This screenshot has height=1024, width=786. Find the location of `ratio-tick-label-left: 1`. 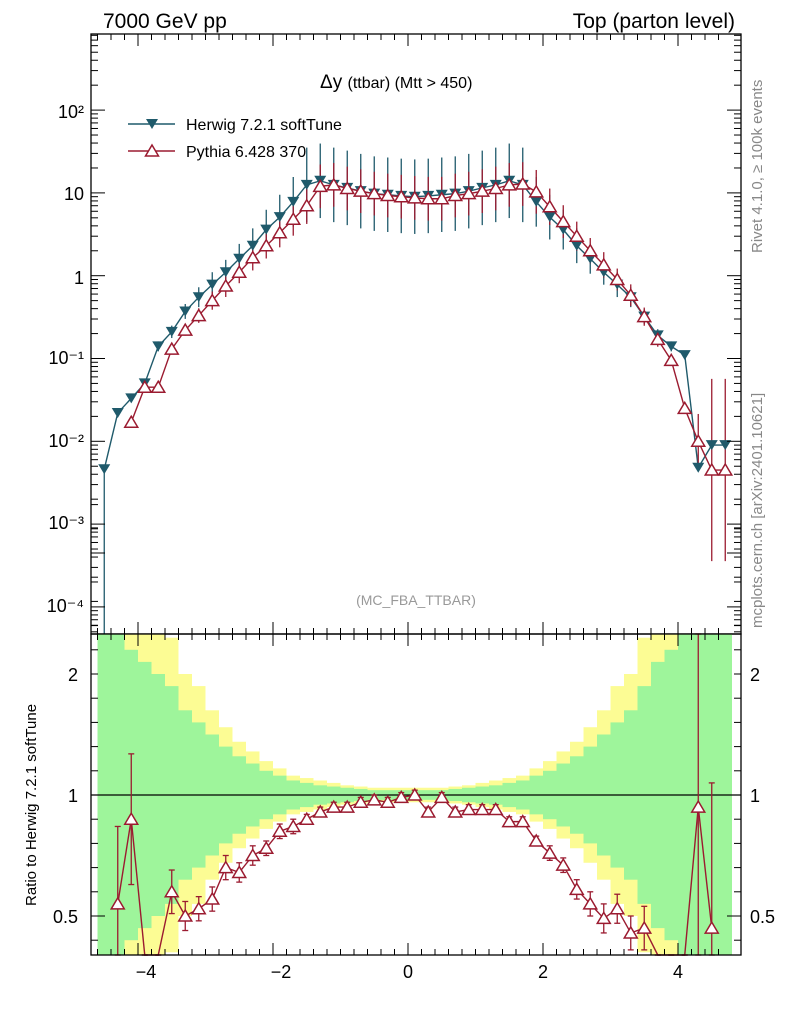

ratio-tick-label-left: 1 is located at coordinates (73, 796).